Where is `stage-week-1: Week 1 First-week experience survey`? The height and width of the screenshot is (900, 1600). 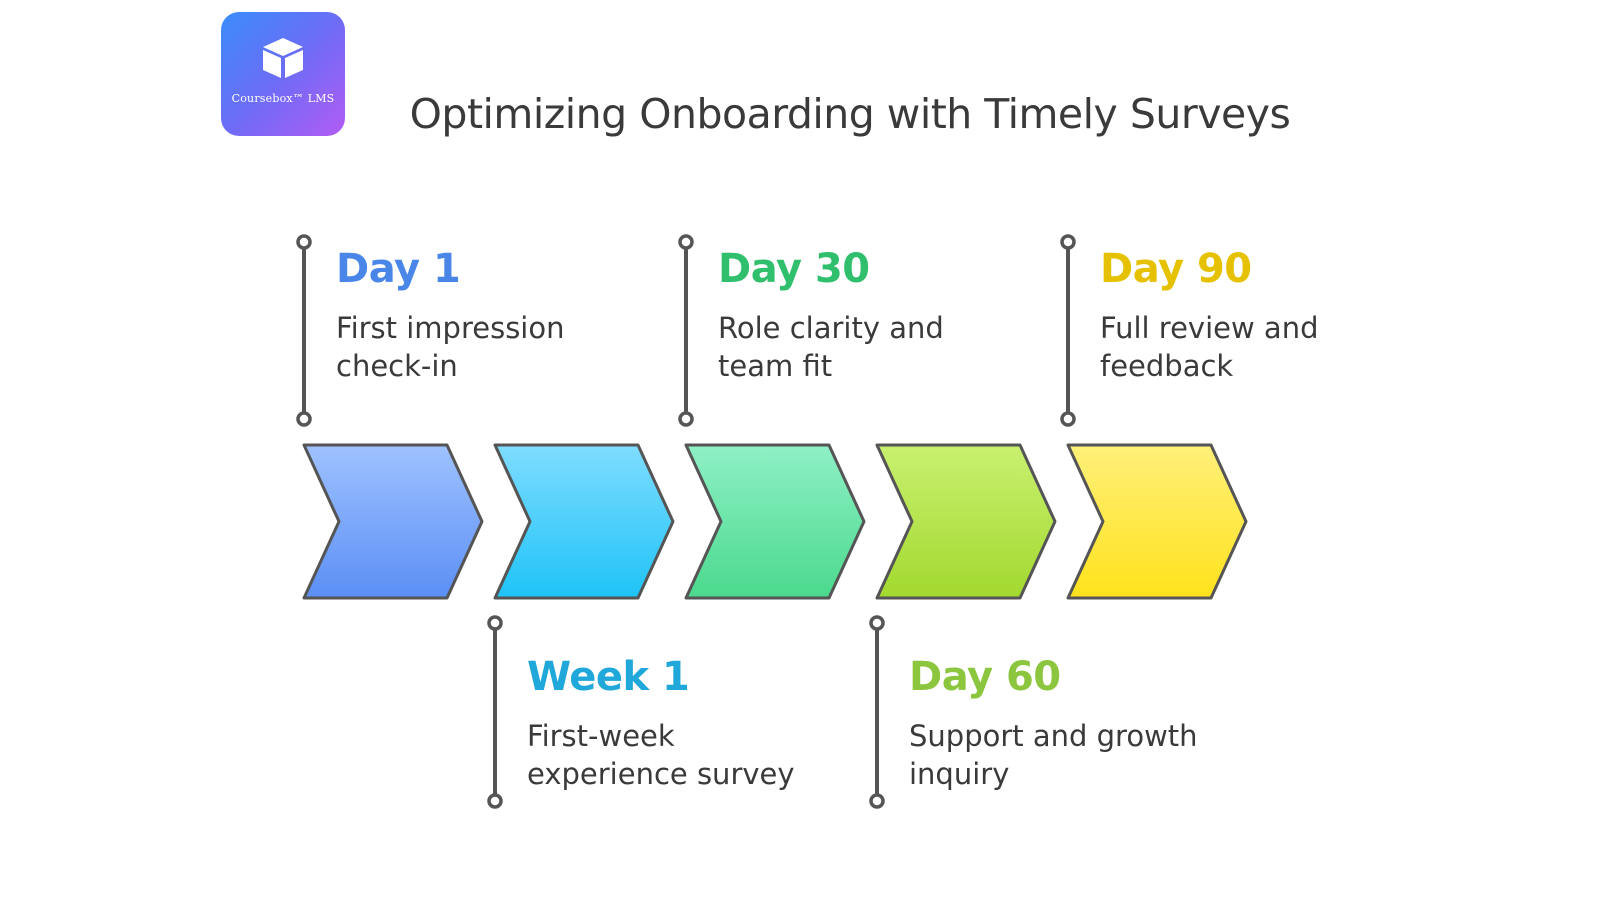
stage-week-1: Week 1 First-week experience survey is located at coordinates (677, 723).